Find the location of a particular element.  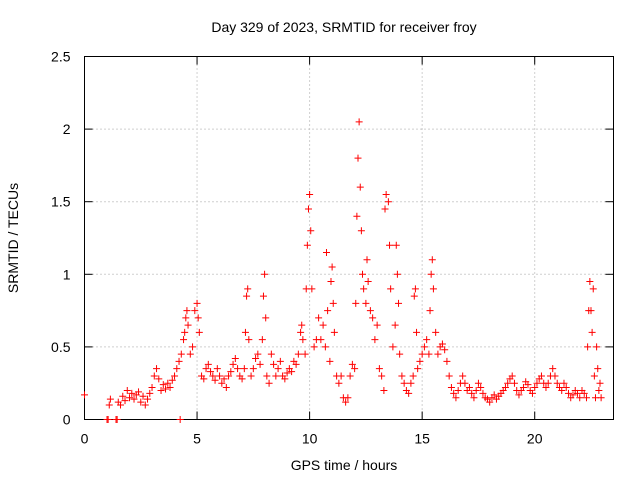

y-tick-label: 1 is located at coordinates (67, 274).